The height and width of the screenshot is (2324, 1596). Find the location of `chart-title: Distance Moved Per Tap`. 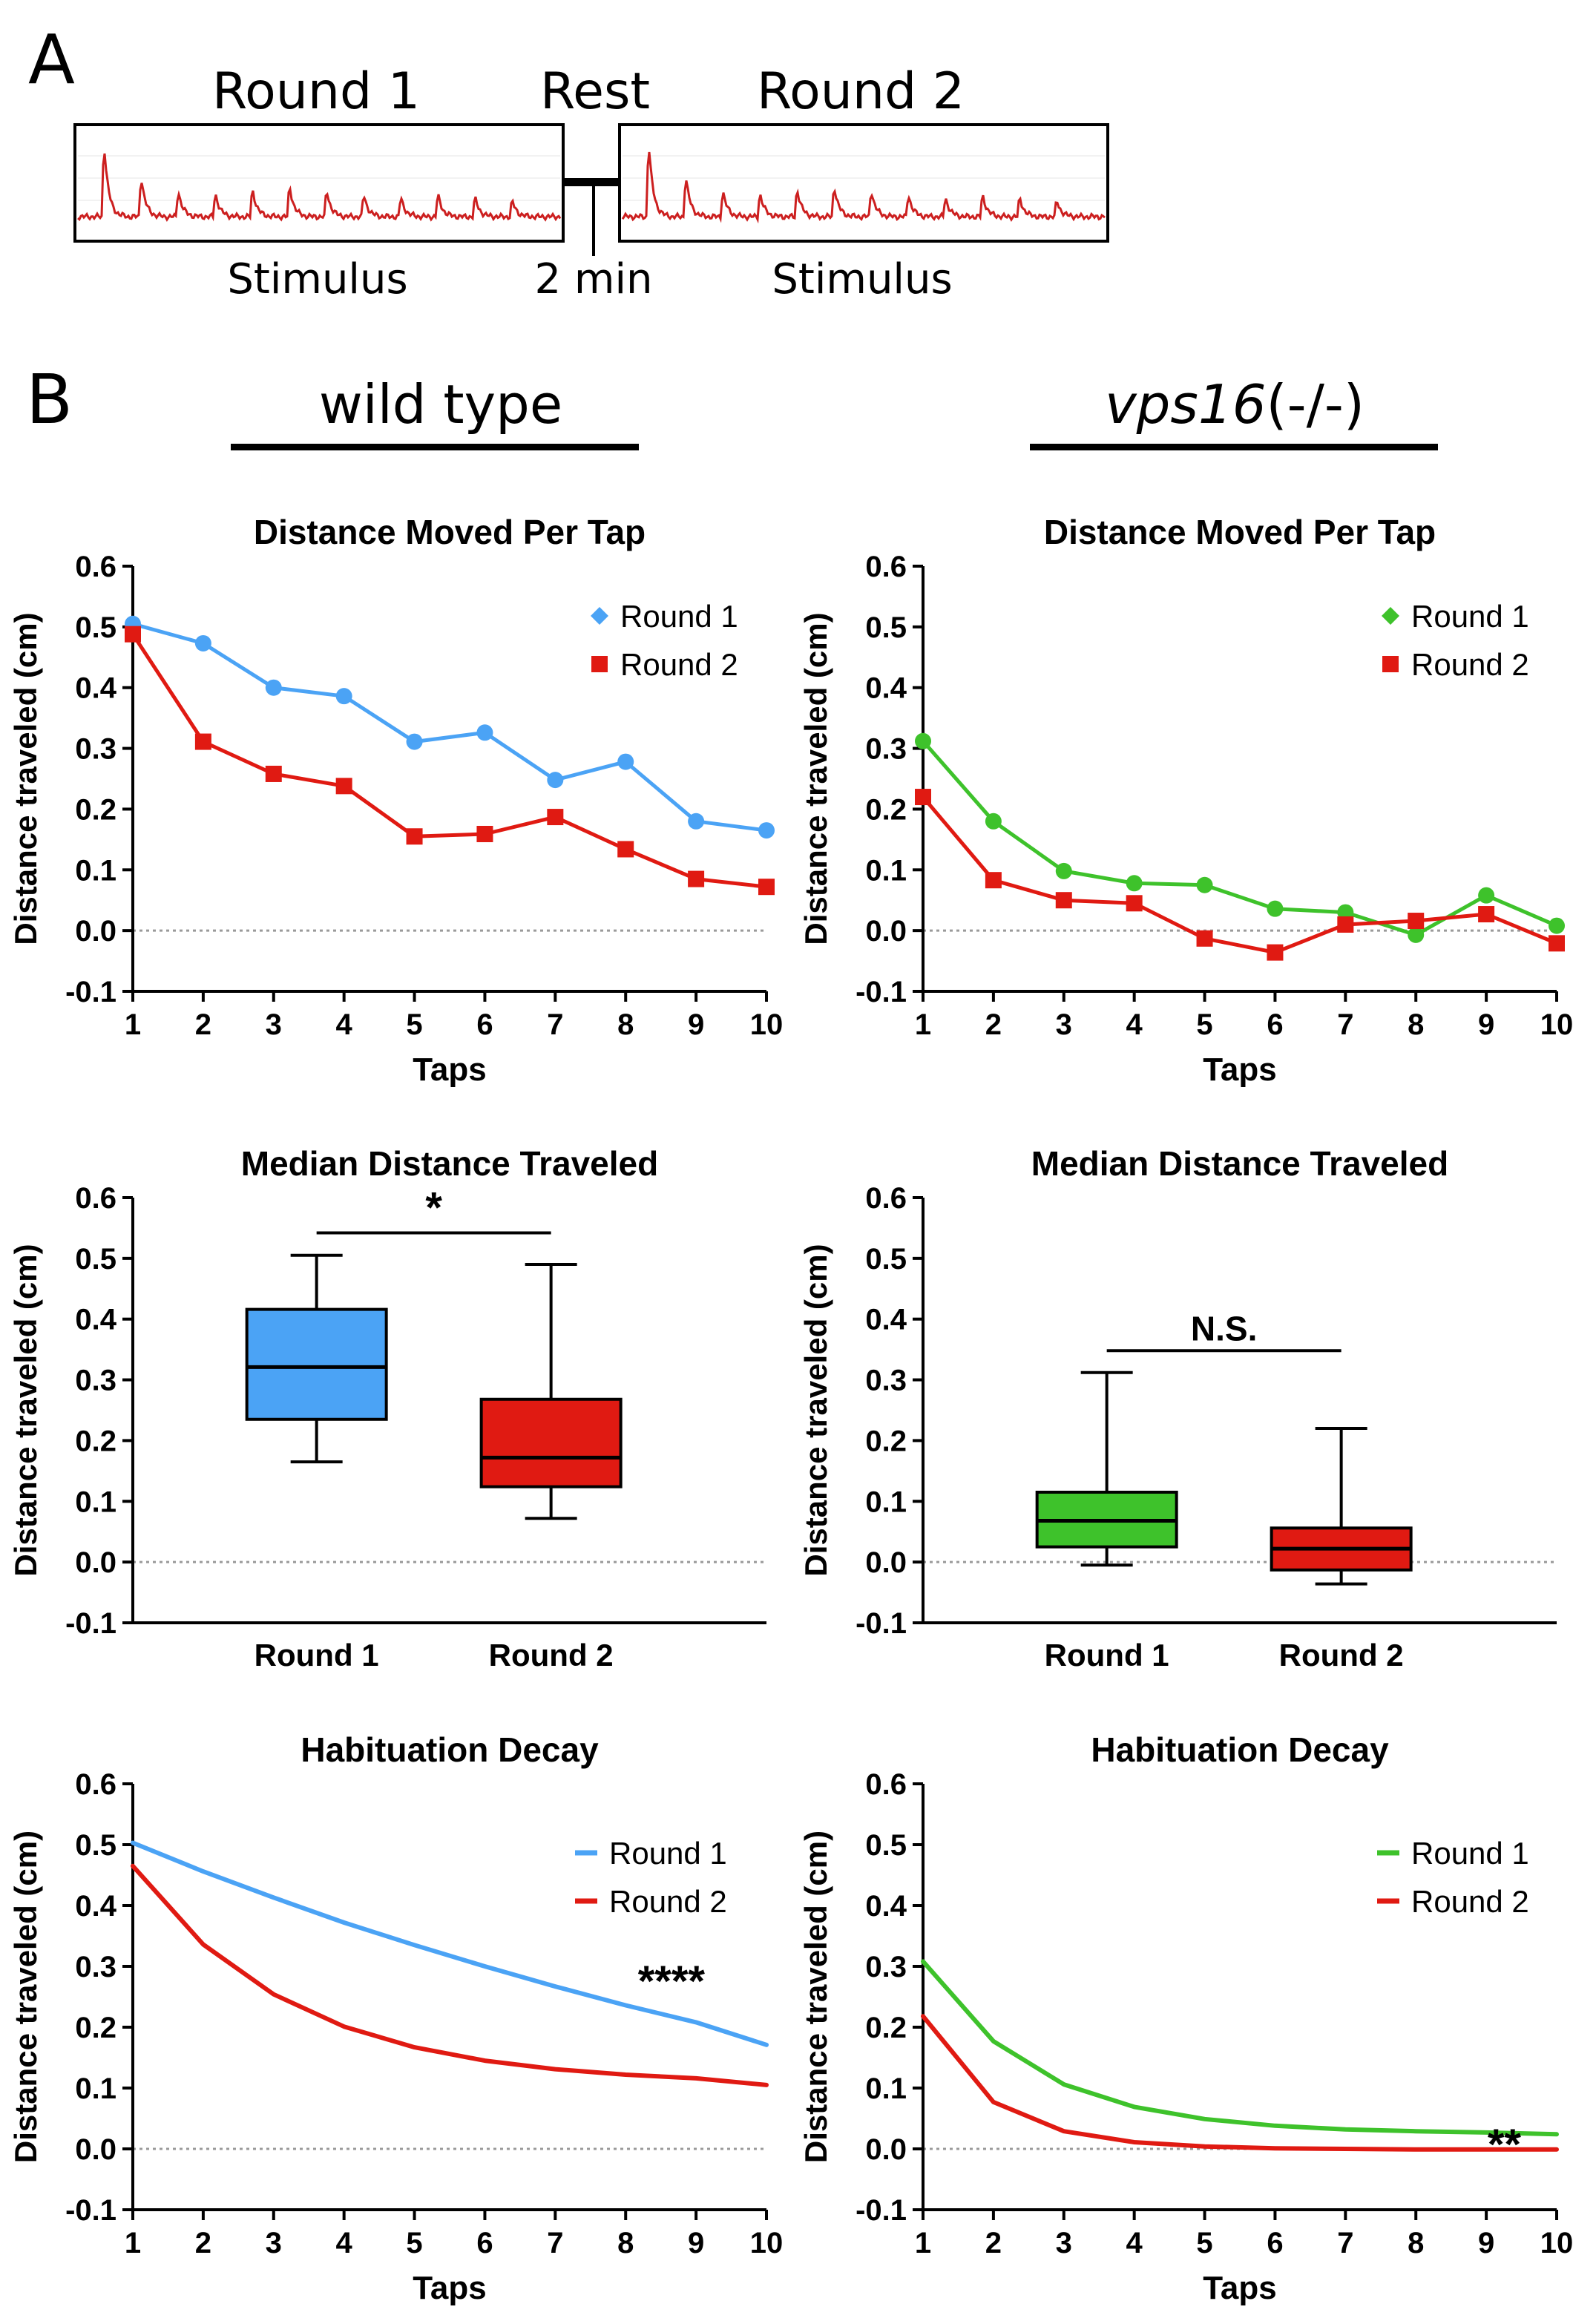

chart-title: Distance Moved Per Tap is located at coordinates (1240, 532).